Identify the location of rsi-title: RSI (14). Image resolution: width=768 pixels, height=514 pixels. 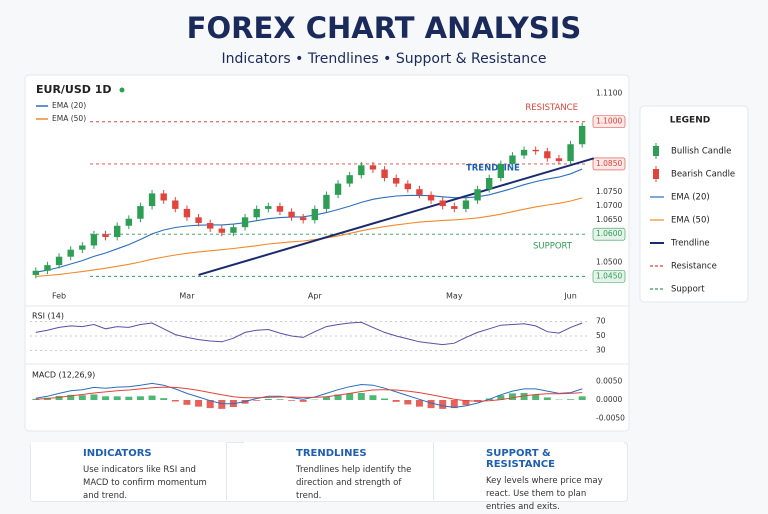
(48, 316).